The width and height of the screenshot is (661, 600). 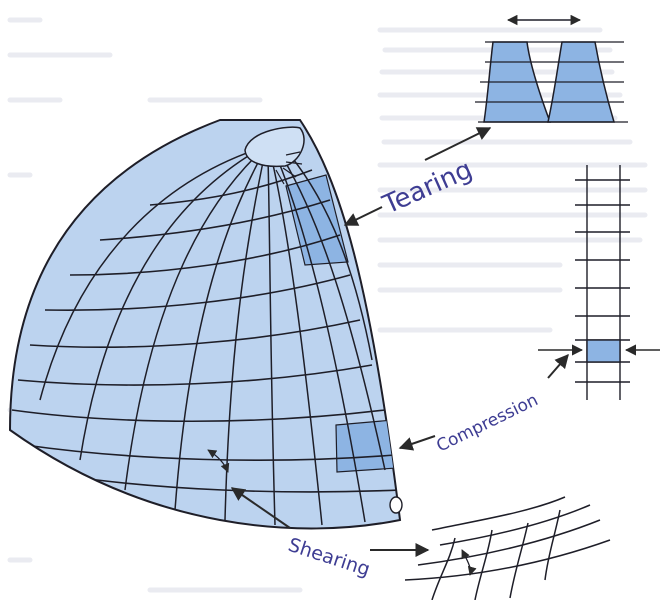 What do you see at coordinates (551, 82) in the screenshot?
I see `tearing-inset-grid` at bounding box center [551, 82].